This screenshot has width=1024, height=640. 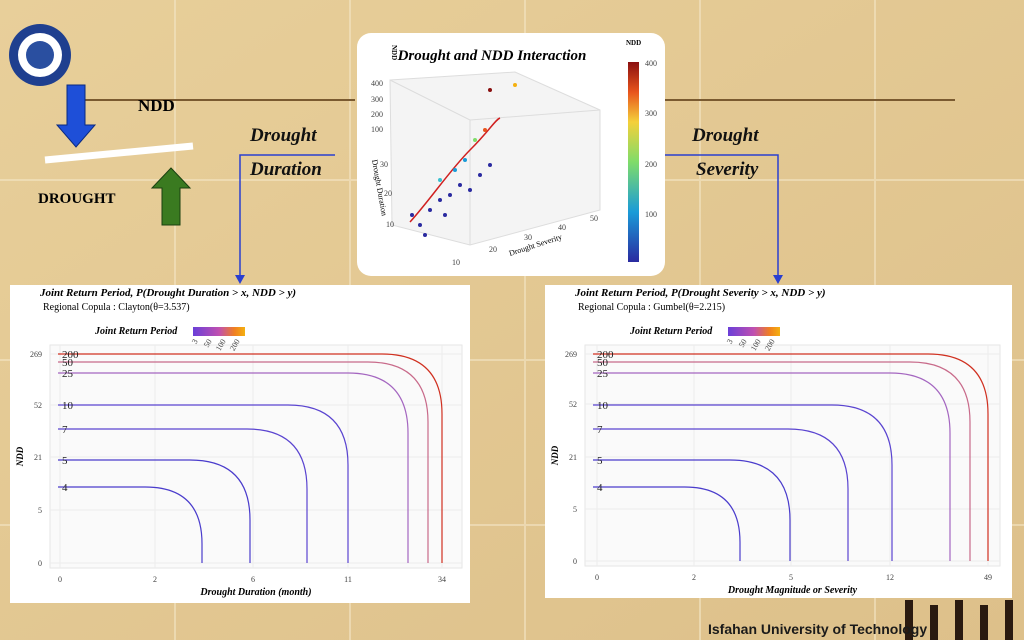 I want to click on colorbar-tick: 400, so click(x=651, y=63).